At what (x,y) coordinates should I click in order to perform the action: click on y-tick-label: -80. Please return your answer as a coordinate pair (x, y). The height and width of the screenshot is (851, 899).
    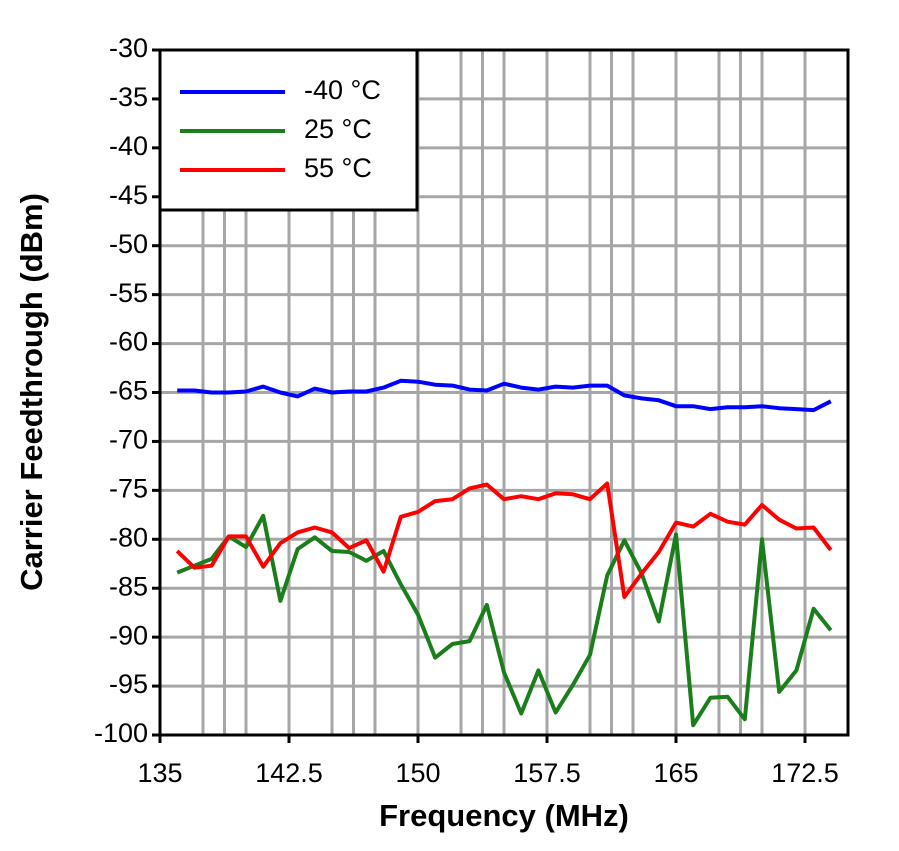
    Looking at the image, I should click on (128, 537).